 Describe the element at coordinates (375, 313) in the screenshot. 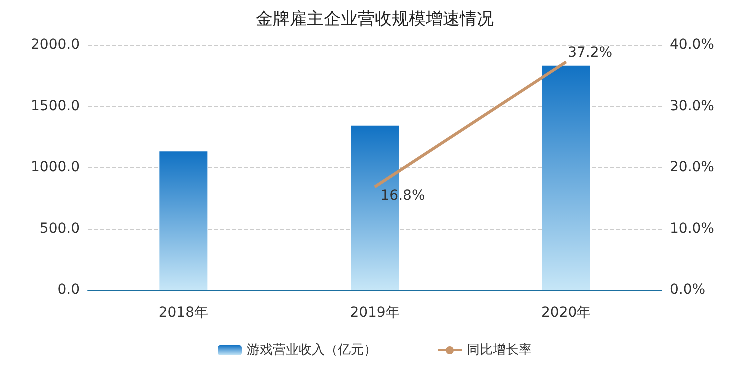

I see `x-tick-label: 2019年` at that location.